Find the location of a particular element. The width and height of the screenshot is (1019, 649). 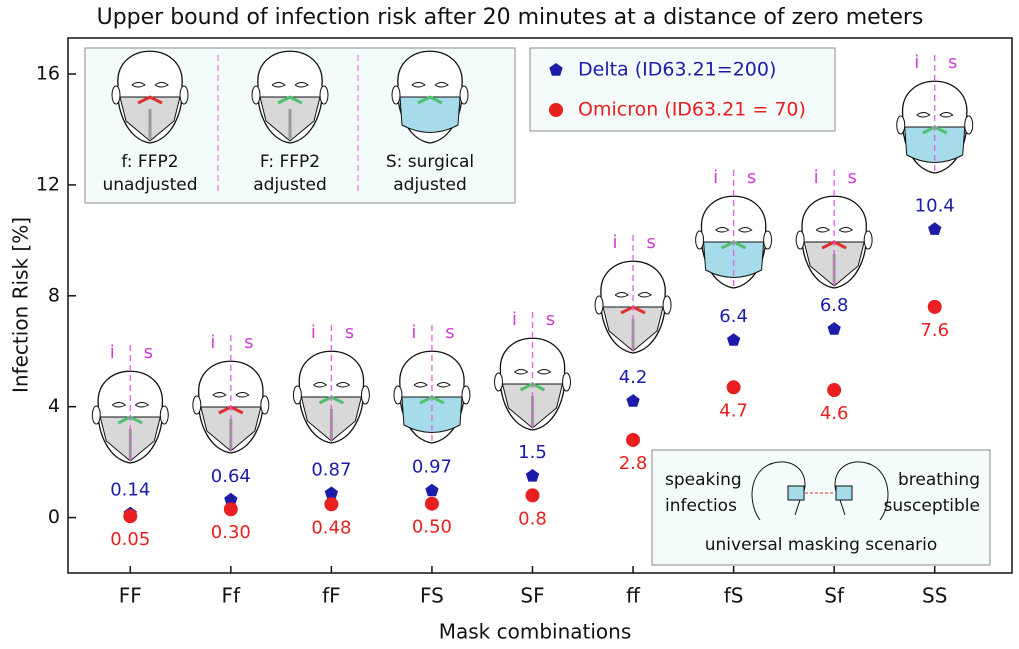

value-label: 4.6 is located at coordinates (834, 413).